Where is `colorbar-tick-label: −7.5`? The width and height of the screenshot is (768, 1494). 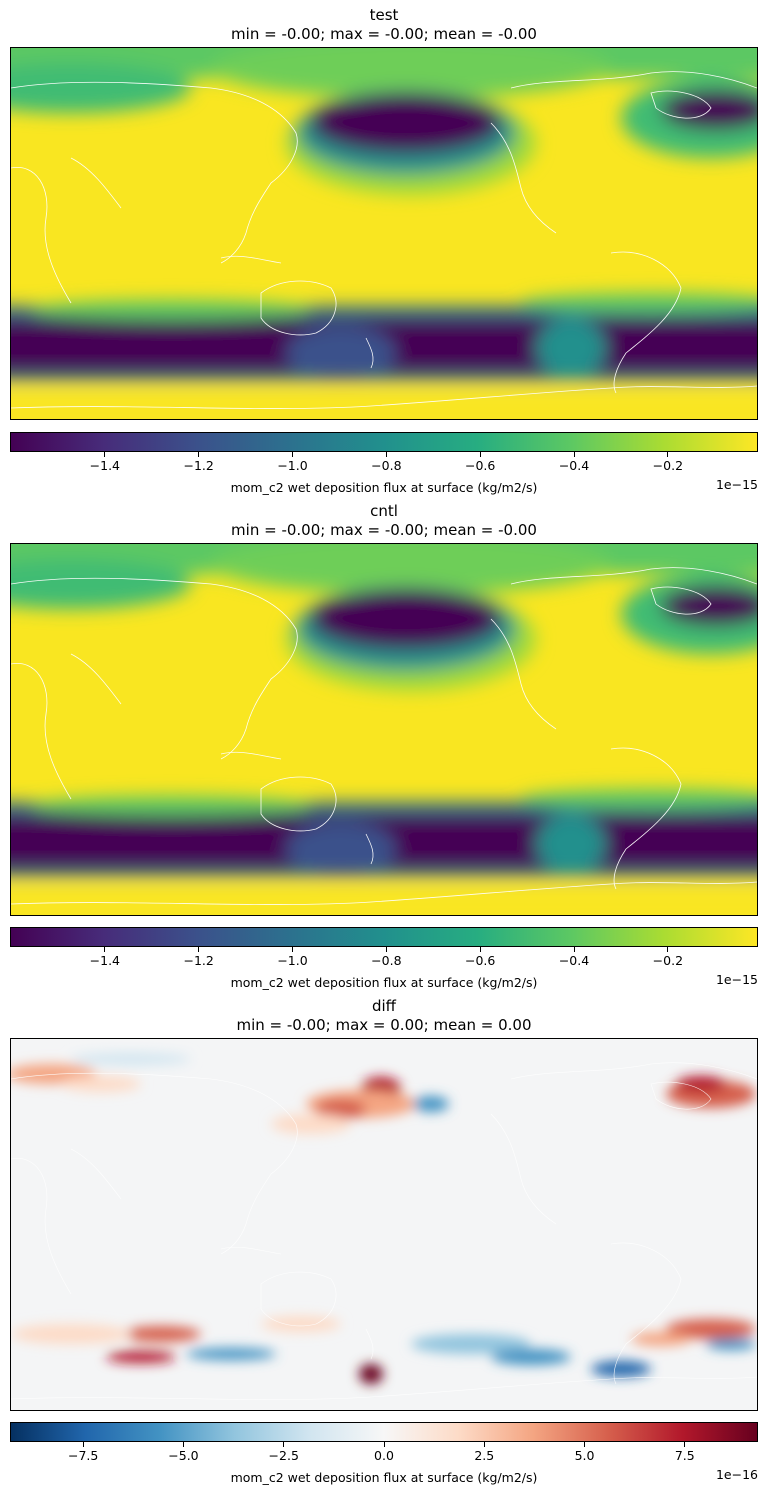
colorbar-tick-label: −7.5 is located at coordinates (83, 1455).